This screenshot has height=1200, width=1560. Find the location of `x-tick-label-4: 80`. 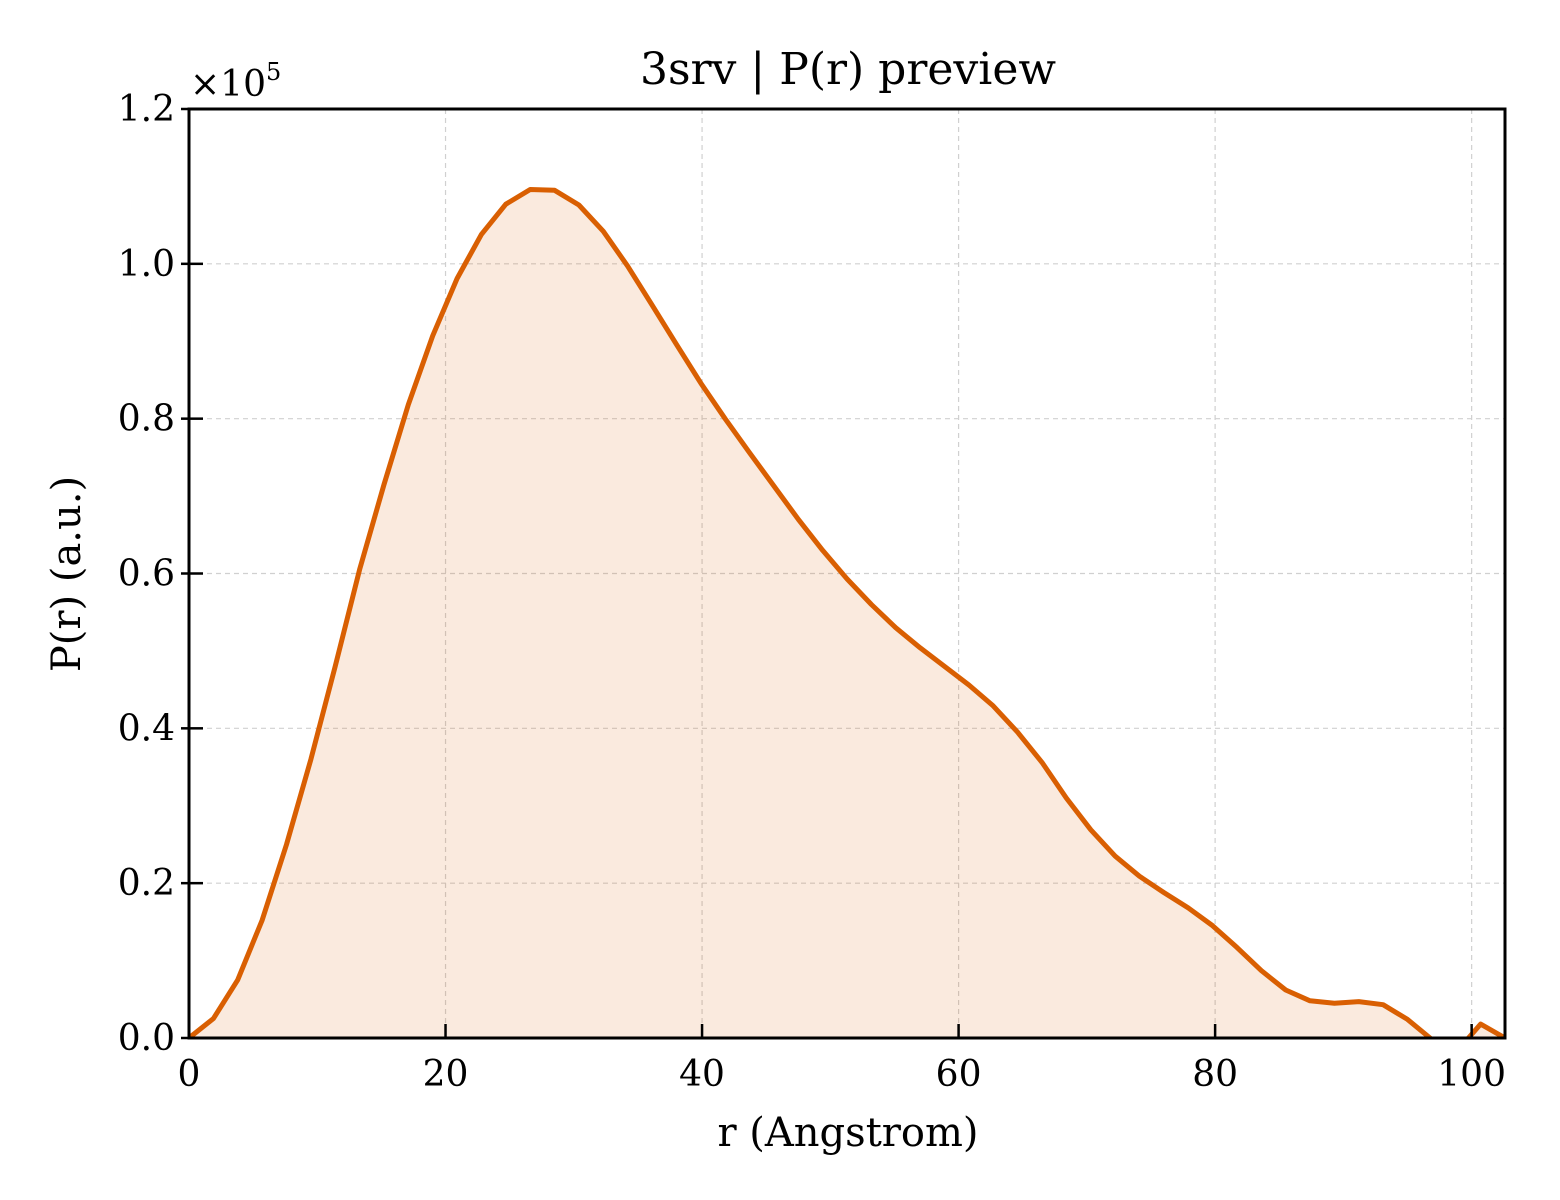

x-tick-label-4: 80 is located at coordinates (1215, 1074).